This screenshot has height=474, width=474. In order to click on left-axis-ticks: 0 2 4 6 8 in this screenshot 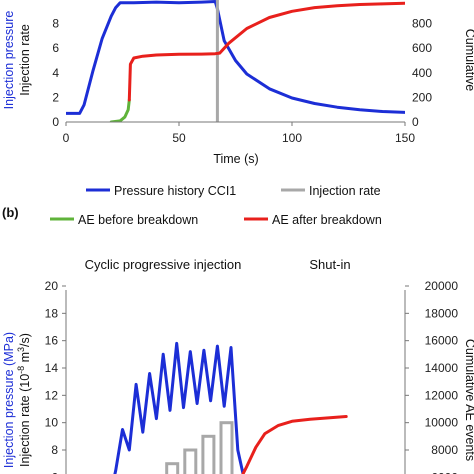, I will do `click(55, 73)`.